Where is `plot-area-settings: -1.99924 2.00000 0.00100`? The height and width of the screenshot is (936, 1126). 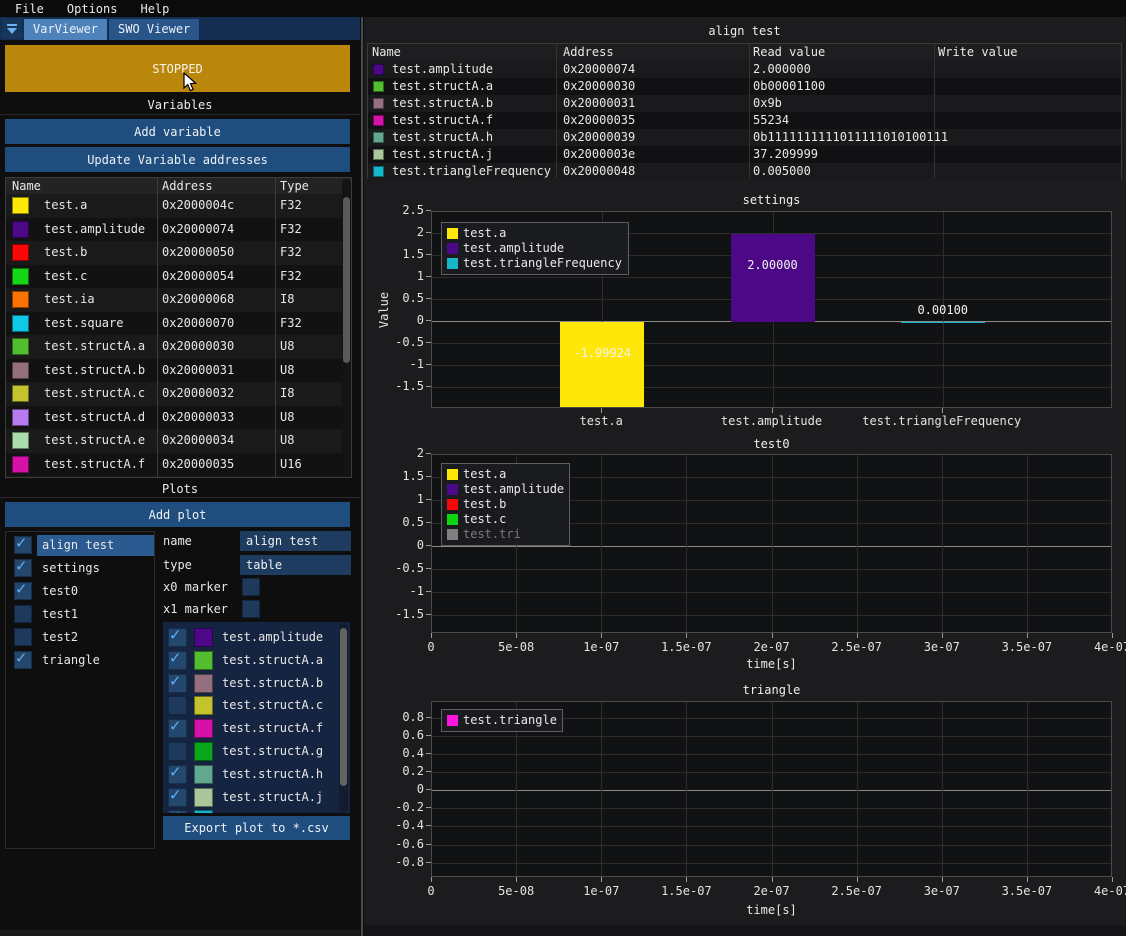
plot-area-settings: -1.99924 2.00000 0.00100 is located at coordinates (771, 309).